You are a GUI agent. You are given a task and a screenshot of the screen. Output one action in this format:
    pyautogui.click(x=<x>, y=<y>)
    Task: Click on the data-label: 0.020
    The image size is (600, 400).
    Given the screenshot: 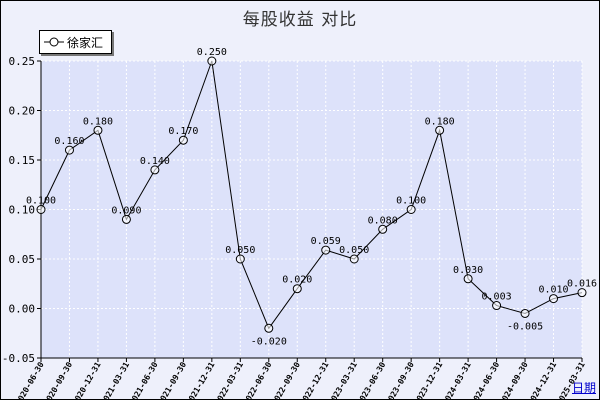 What is the action you would take?
    pyautogui.click(x=297, y=280)
    